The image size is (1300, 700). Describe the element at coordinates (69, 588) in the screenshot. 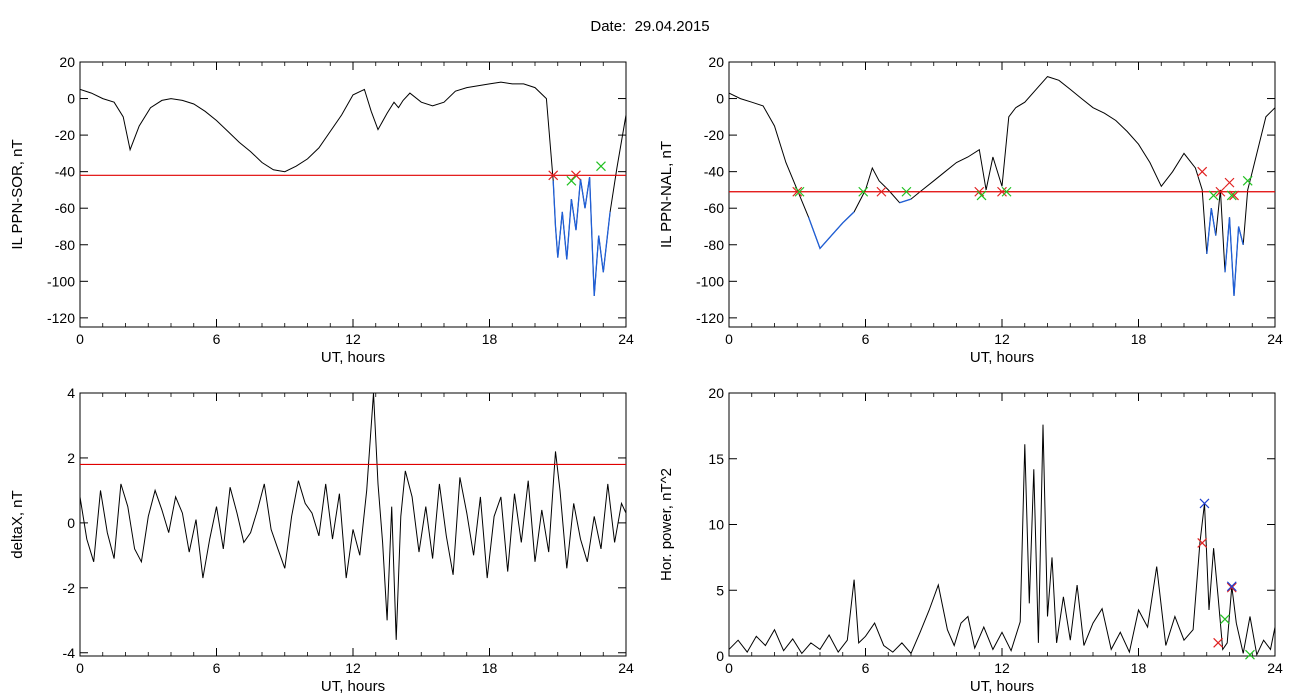

I see `y-tick-label: -2` at that location.